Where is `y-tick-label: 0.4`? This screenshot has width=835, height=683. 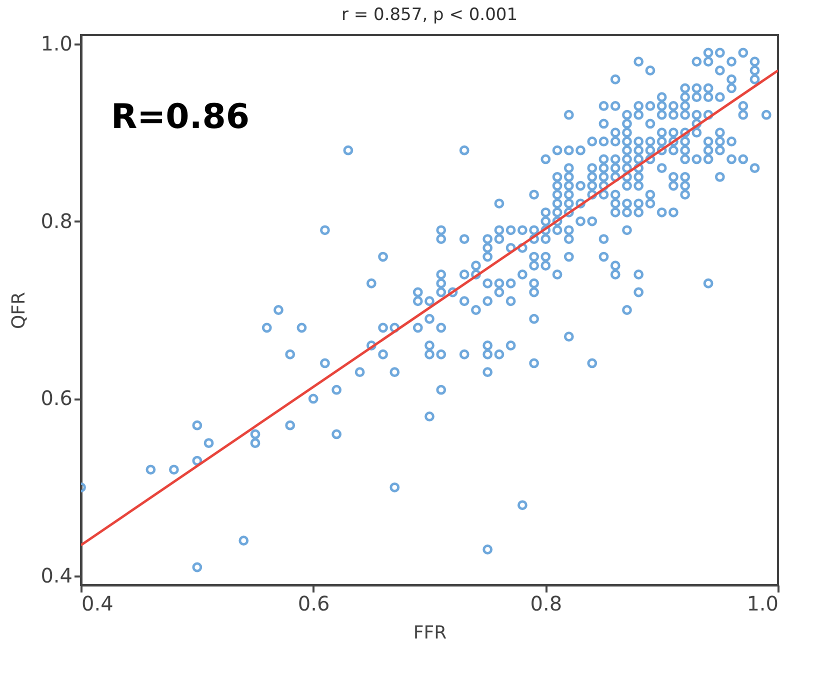
y-tick-label: 0.4 is located at coordinates (56, 576).